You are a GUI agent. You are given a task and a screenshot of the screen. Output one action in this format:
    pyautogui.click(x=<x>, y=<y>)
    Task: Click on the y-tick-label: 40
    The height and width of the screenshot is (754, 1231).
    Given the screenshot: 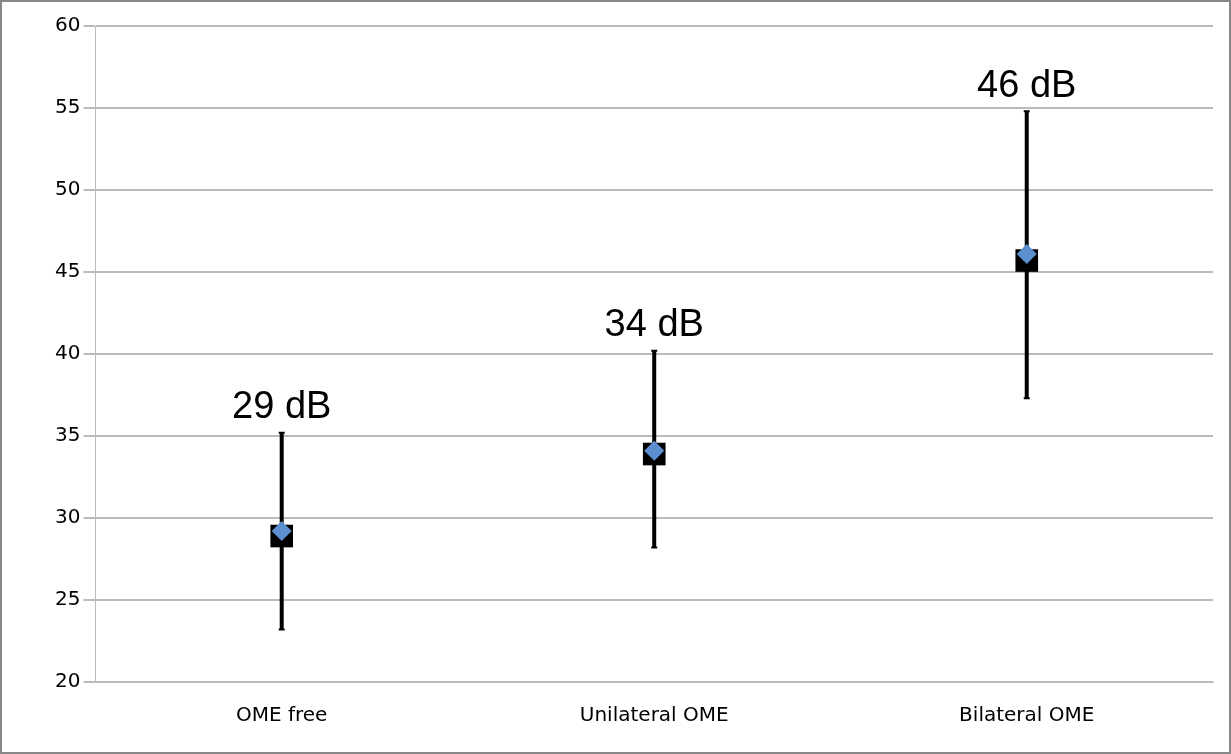 What is the action you would take?
    pyautogui.click(x=68, y=352)
    